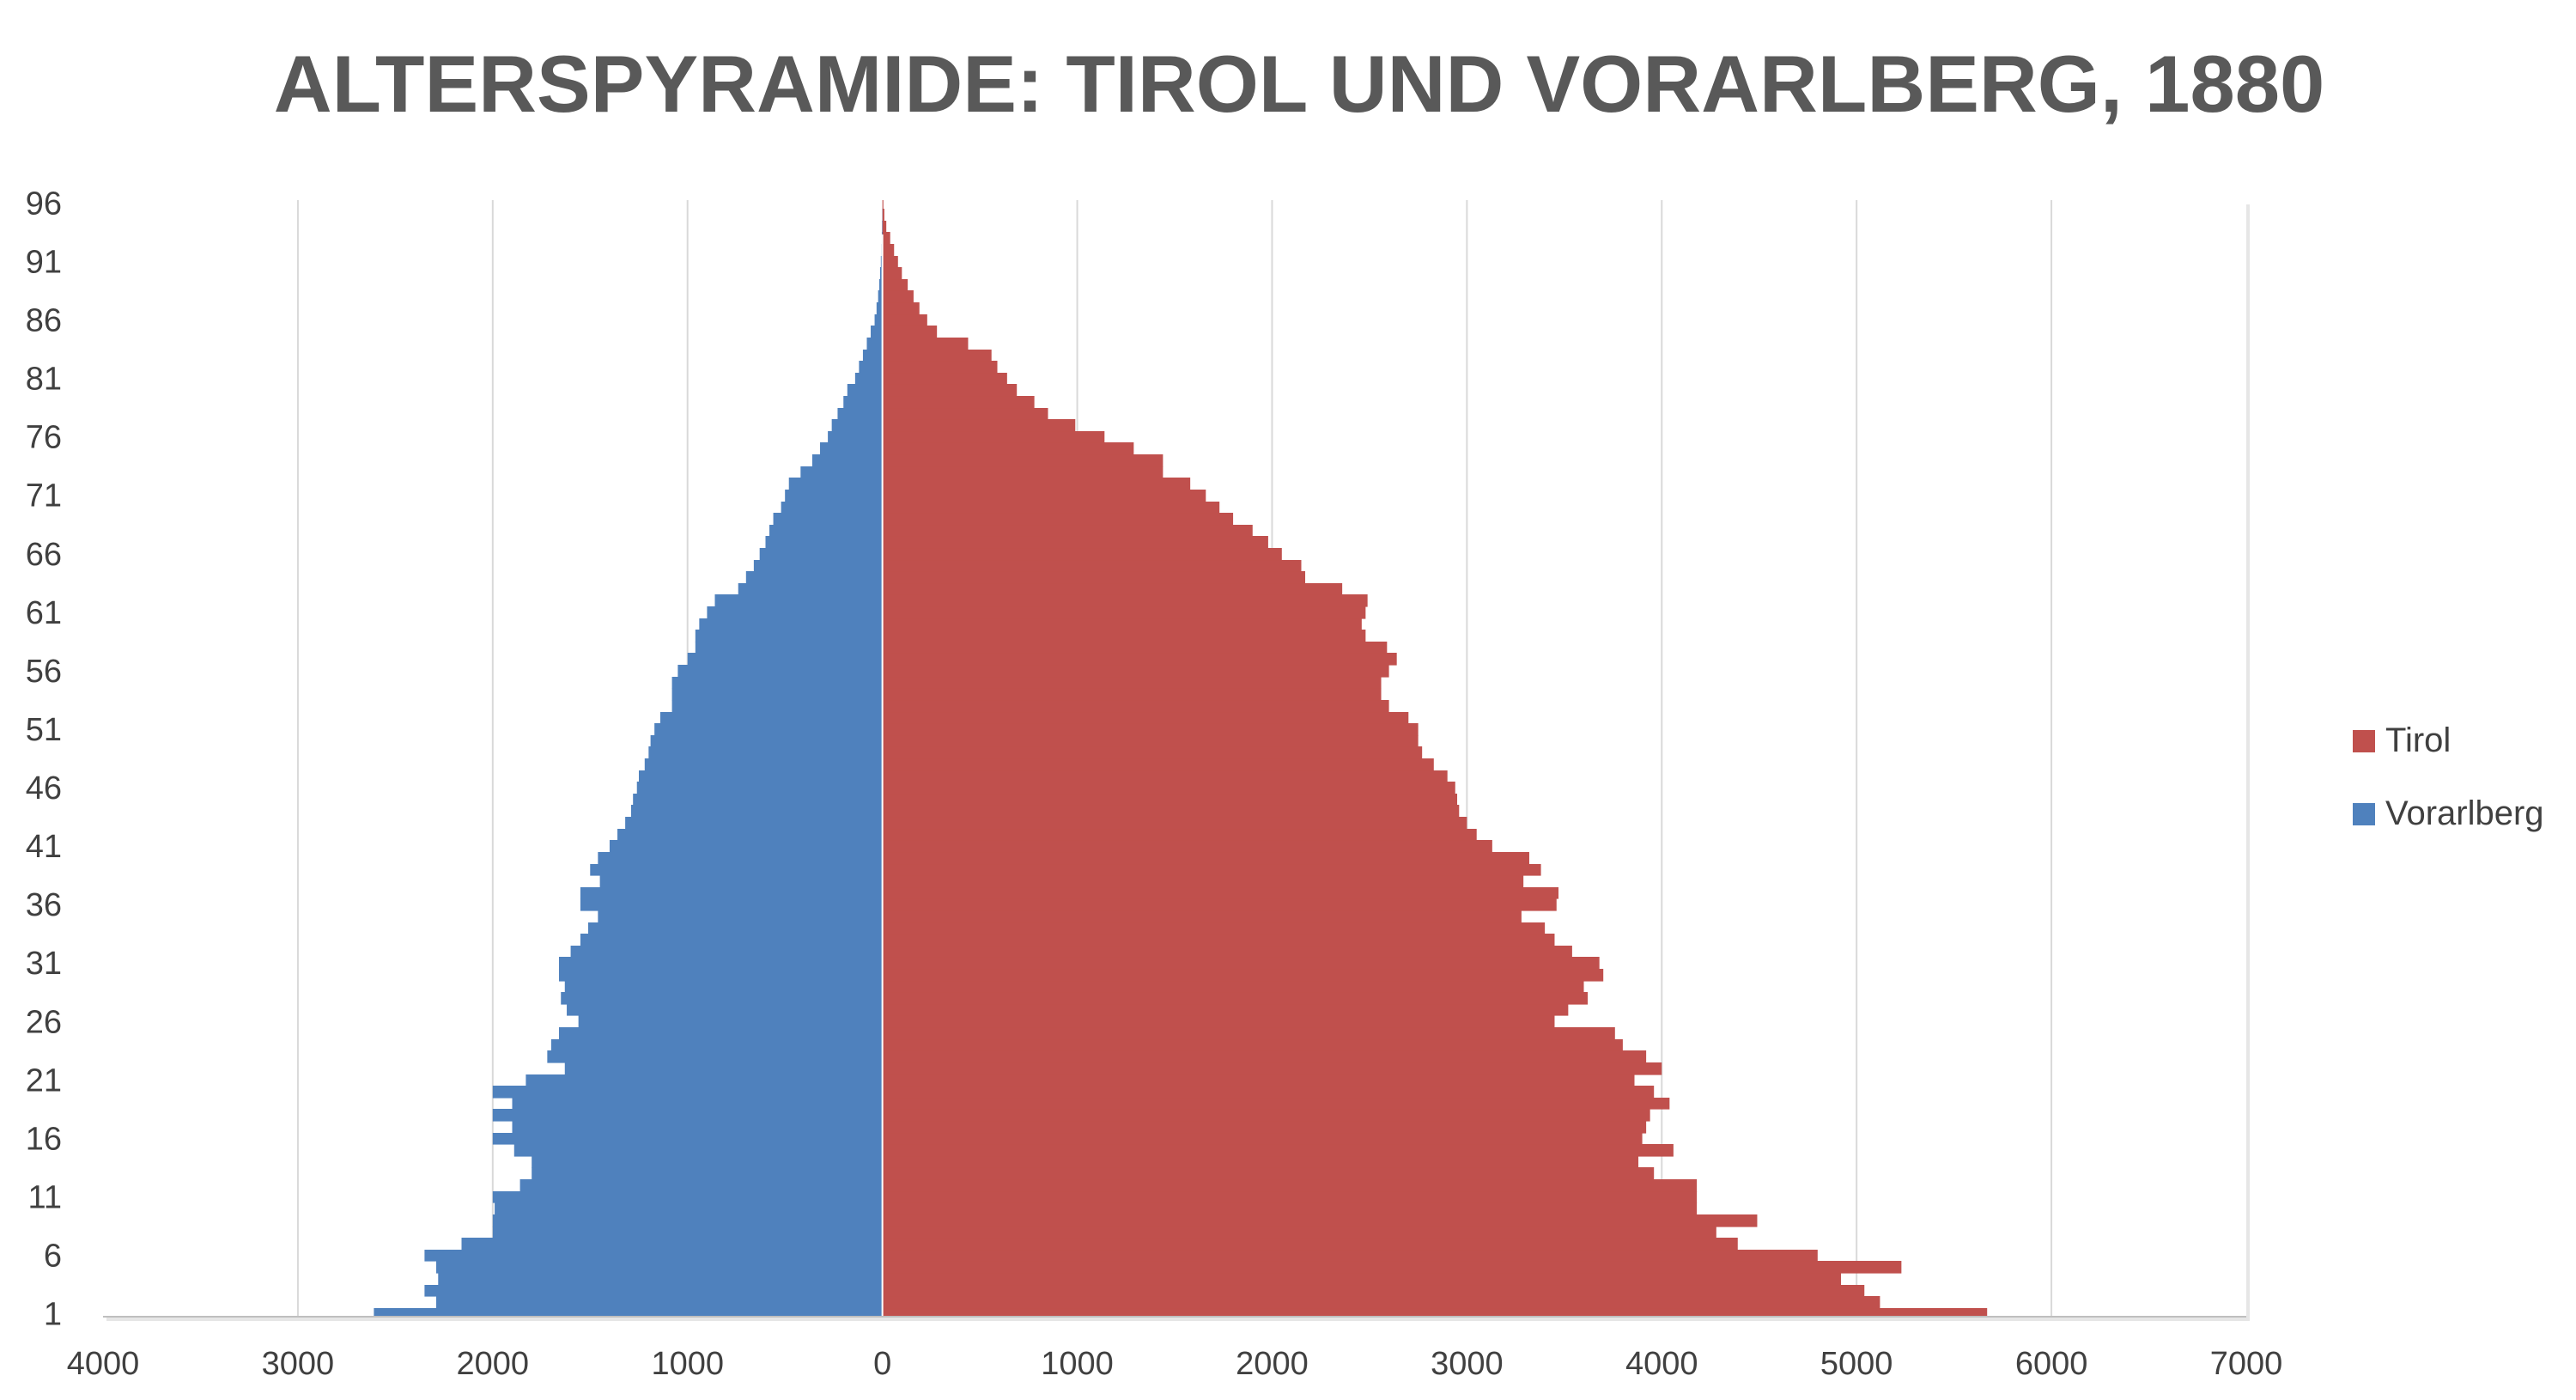 Image resolution: width=2576 pixels, height=1400 pixels. I want to click on x-tick-label: 1000, so click(687, 1364).